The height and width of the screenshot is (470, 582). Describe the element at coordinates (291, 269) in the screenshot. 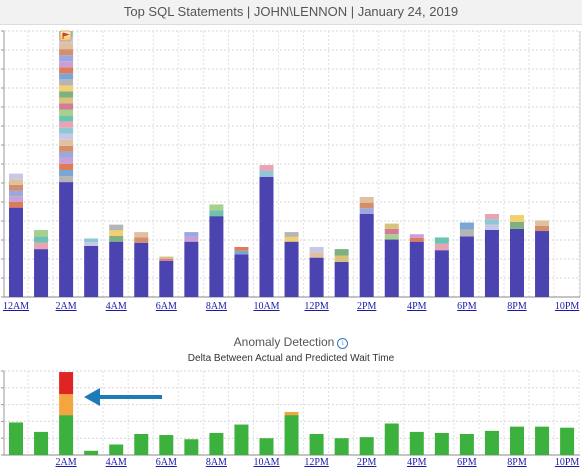

I see `main-bar-11AM` at that location.